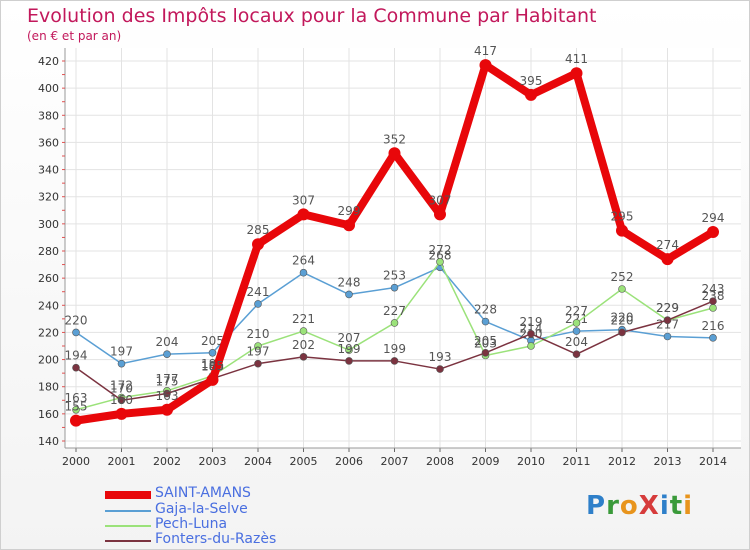 The image size is (750, 550). Describe the element at coordinates (48, 197) in the screenshot. I see `y-tick-label: 320` at that location.